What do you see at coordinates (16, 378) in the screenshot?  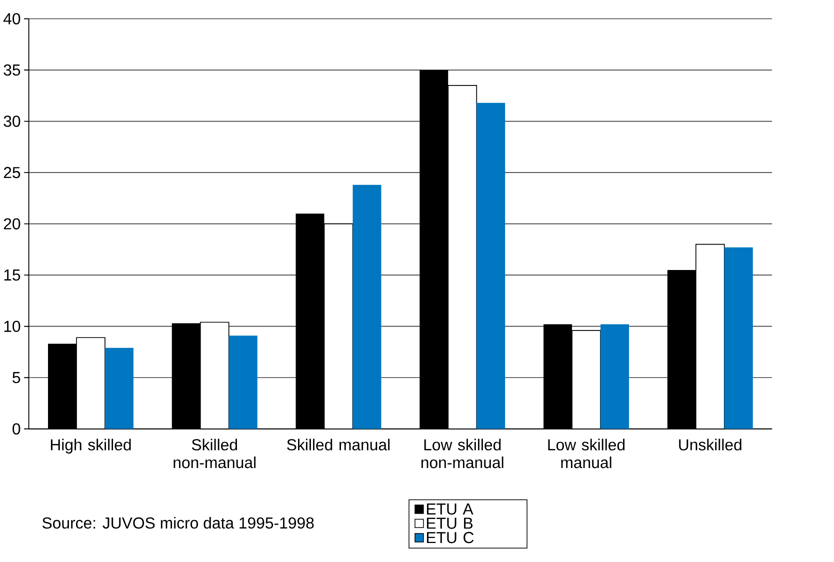 I see `y-tick-label: 5` at bounding box center [16, 378].